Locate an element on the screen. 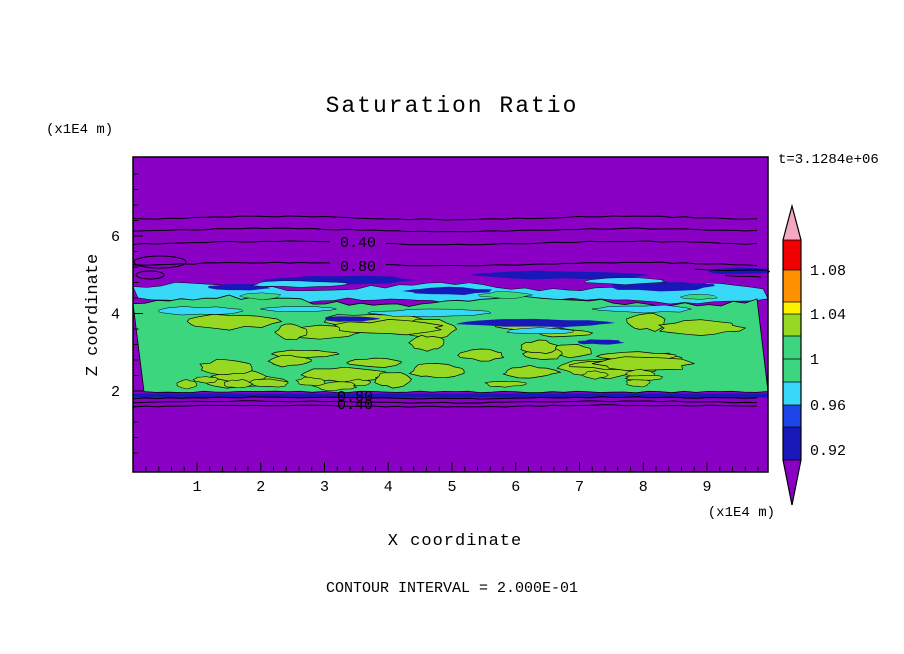 The width and height of the screenshot is (904, 654). contour-label-upper-040: 0.40 is located at coordinates (358, 243).